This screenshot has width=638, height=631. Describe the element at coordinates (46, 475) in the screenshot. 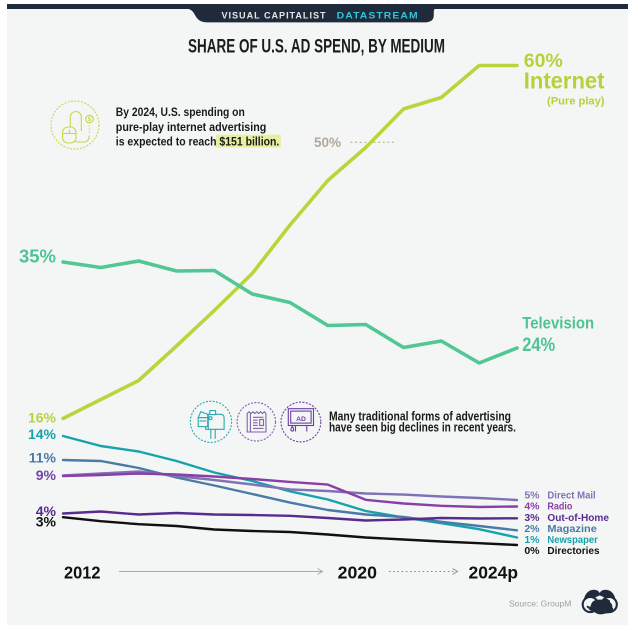

I see `svg-text: 9%` at that location.